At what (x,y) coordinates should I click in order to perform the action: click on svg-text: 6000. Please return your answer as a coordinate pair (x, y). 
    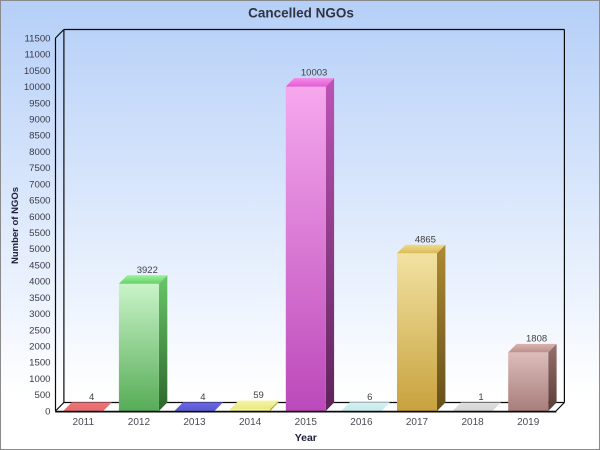
    Looking at the image, I should click on (39, 217).